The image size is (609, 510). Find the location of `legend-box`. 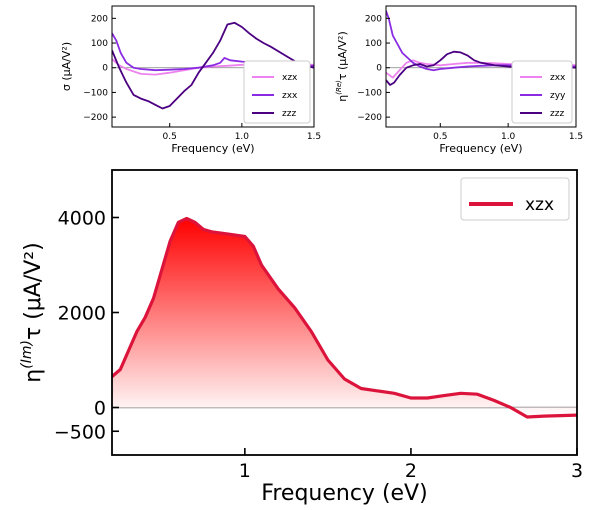

legend-box is located at coordinates (515, 199).